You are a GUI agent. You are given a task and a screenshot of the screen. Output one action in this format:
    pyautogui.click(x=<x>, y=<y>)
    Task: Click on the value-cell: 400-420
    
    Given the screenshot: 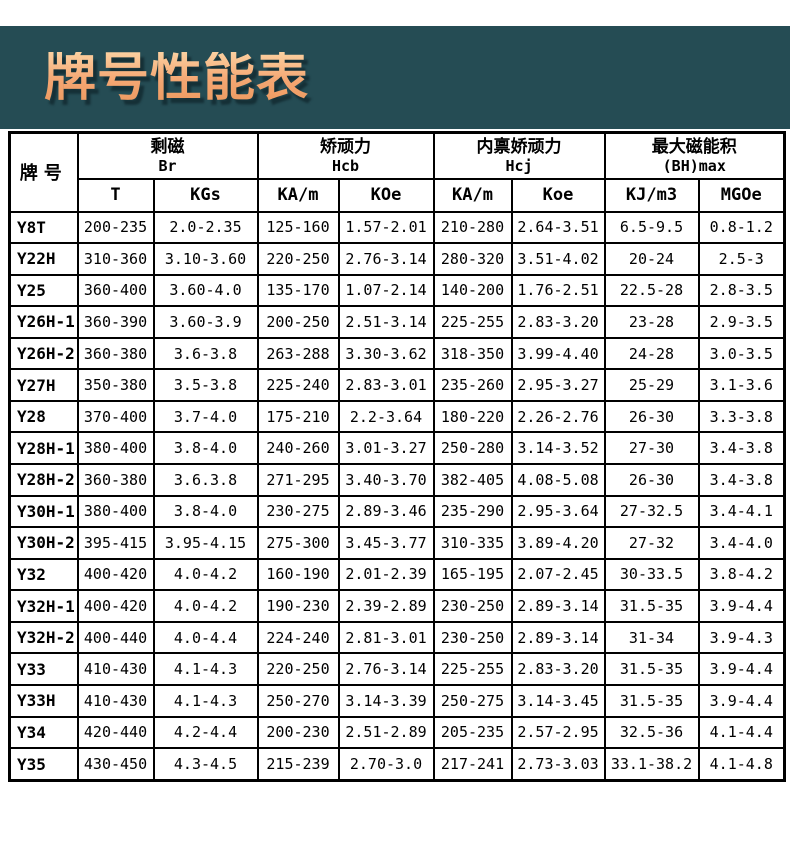 What is the action you would take?
    pyautogui.click(x=115, y=574)
    